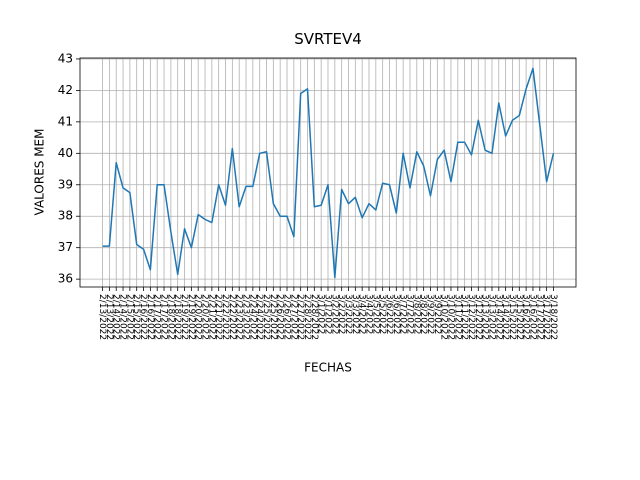 This screenshot has height=480, width=640. What do you see at coordinates (65, 184) in the screenshot?
I see `y-tick-label: 39` at bounding box center [65, 184].